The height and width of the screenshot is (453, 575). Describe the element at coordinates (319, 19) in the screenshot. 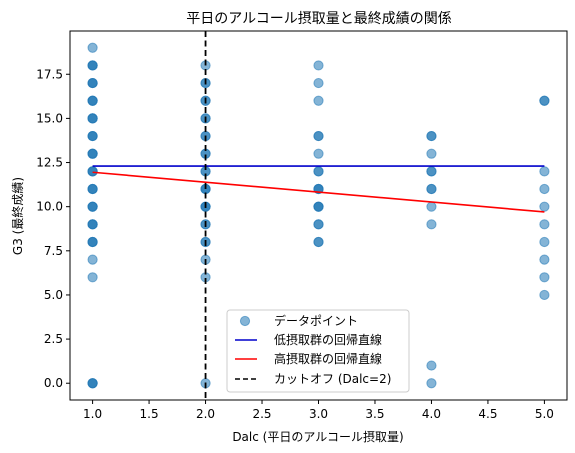

I see `chart-title: 平日のアルコール摂取量と最終成績の関係` at that location.